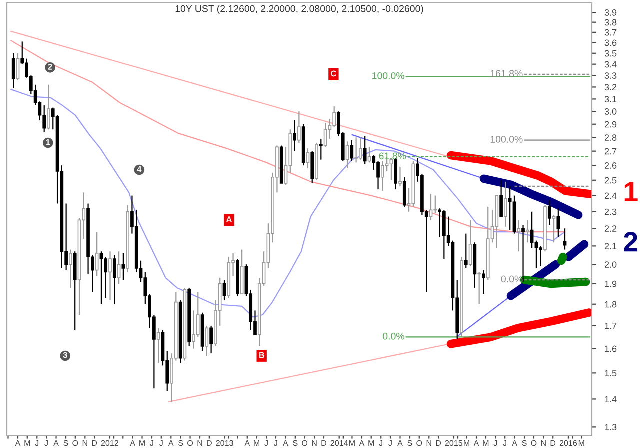 This screenshot has width=640, height=448. What do you see at coordinates (631, 192) in the screenshot?
I see `series-label: 1` at bounding box center [631, 192].